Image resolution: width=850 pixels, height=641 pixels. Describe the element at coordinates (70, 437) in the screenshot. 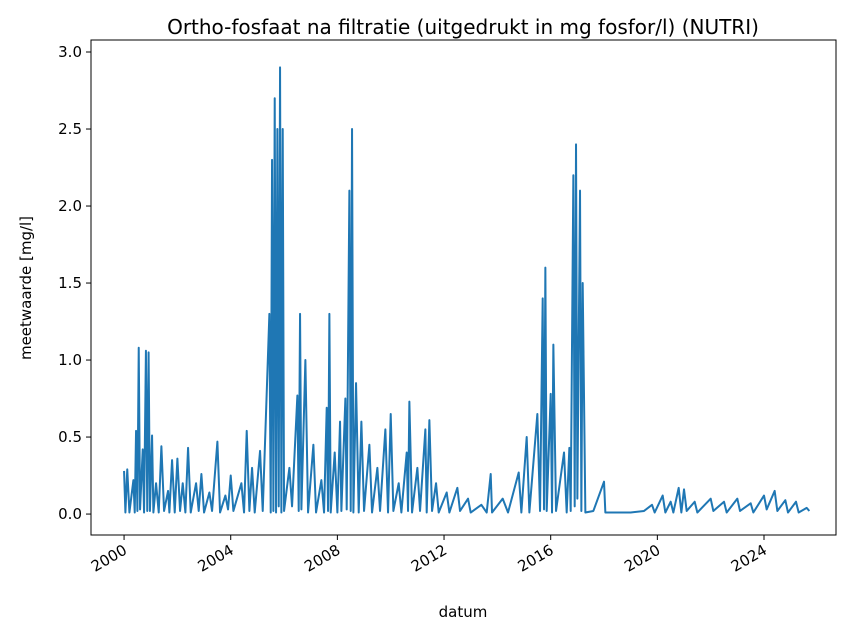

I see `y-tick-label: 0.5` at that location.